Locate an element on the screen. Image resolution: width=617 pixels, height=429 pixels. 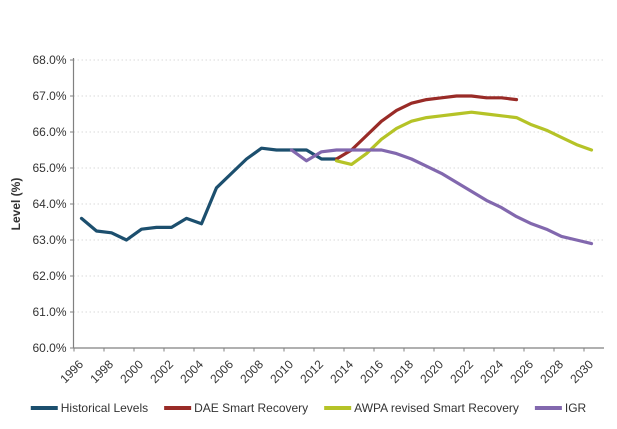
x-tick-label: 2004 is located at coordinates (191, 371).